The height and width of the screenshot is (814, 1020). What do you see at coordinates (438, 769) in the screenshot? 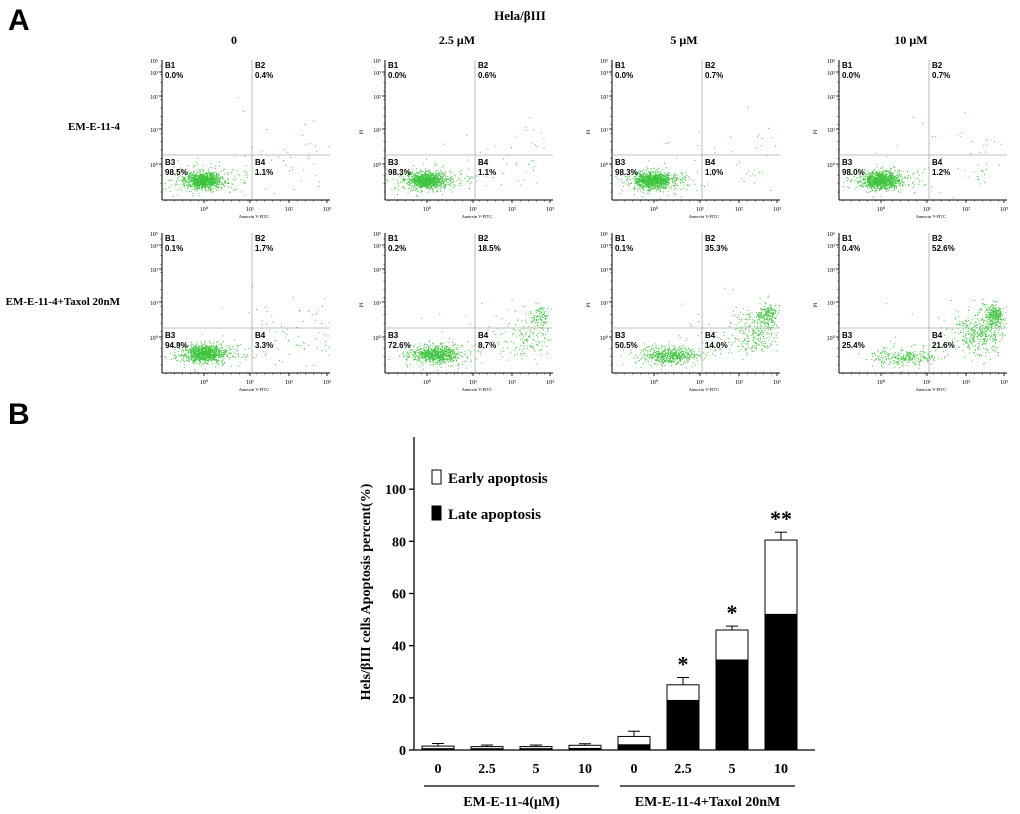
I see `x-tick-label: 0` at bounding box center [438, 769].